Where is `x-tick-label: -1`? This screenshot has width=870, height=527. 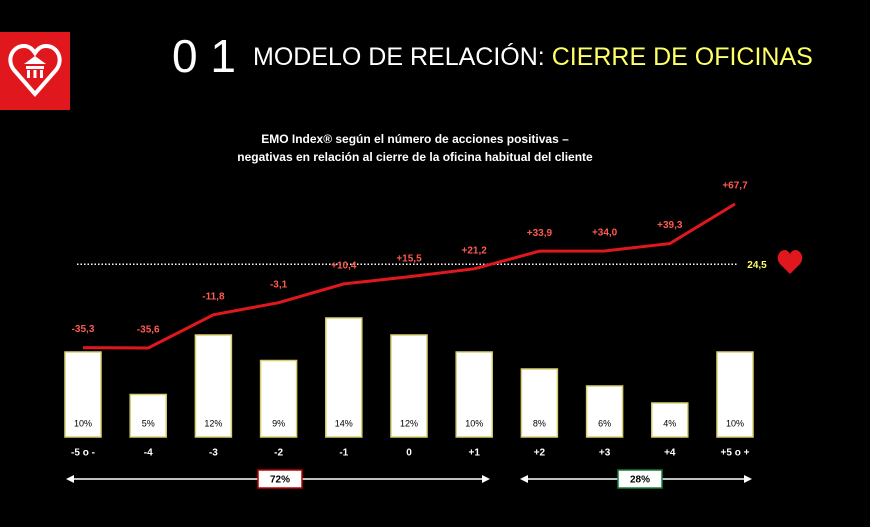 x-tick-label: -1 is located at coordinates (343, 453).